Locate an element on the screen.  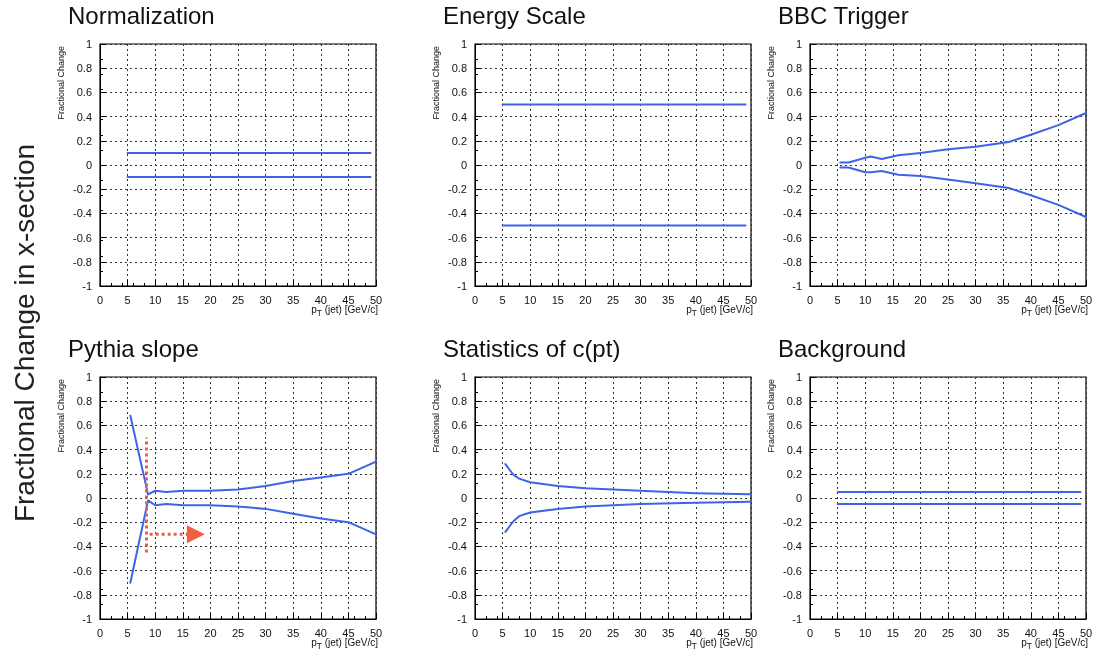
chart-title: Normalization is located at coordinates (141, 16).